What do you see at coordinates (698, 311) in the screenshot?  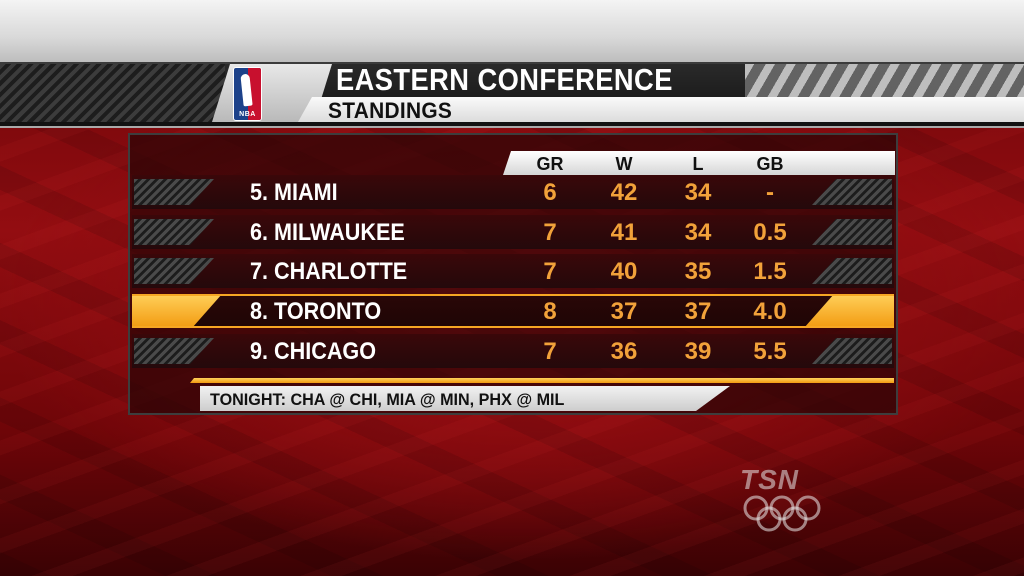 I see `stat-l: 37` at bounding box center [698, 311].